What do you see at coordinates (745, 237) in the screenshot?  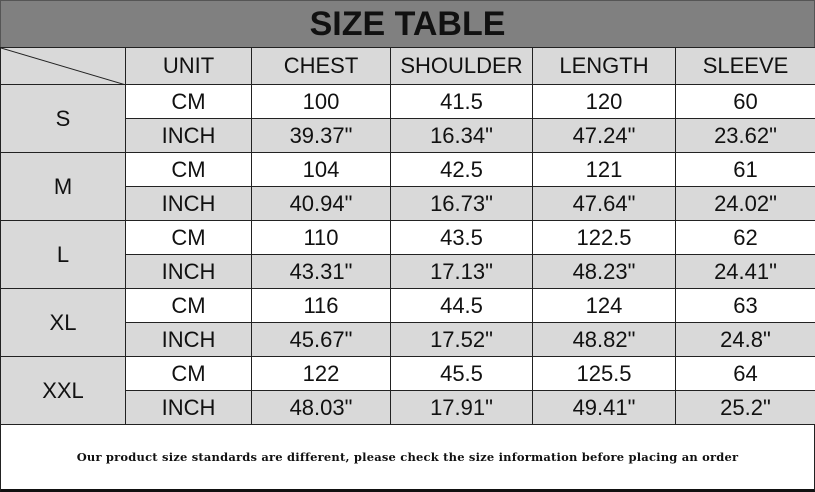 I see `value-cell: 62` at bounding box center [745, 237].